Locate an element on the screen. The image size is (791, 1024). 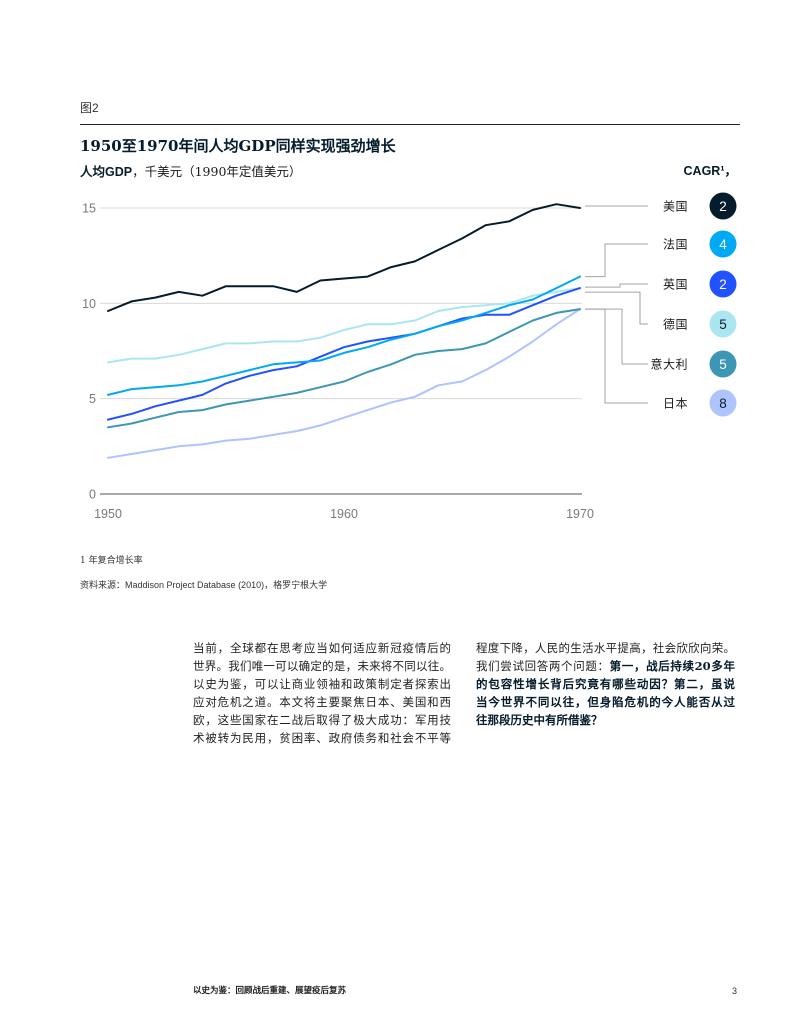
body-text-run-bold: 往那段历史中有所借鉴？ is located at coordinates (539, 720).